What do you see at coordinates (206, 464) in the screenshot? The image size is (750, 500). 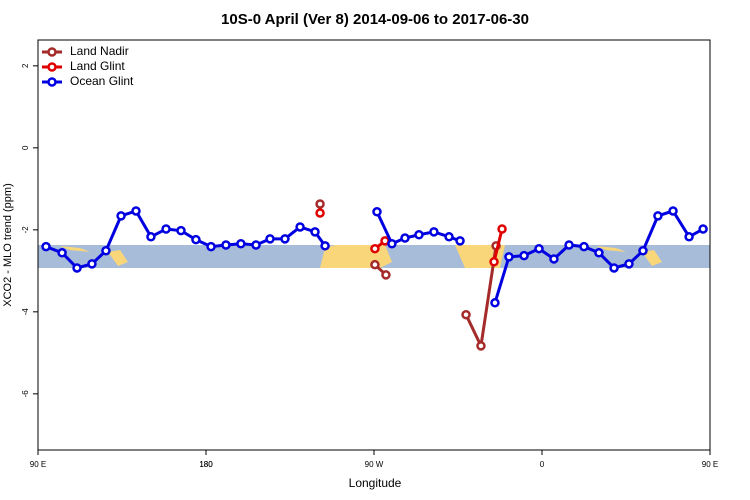 I see `x-tick-label: 180` at bounding box center [206, 464].